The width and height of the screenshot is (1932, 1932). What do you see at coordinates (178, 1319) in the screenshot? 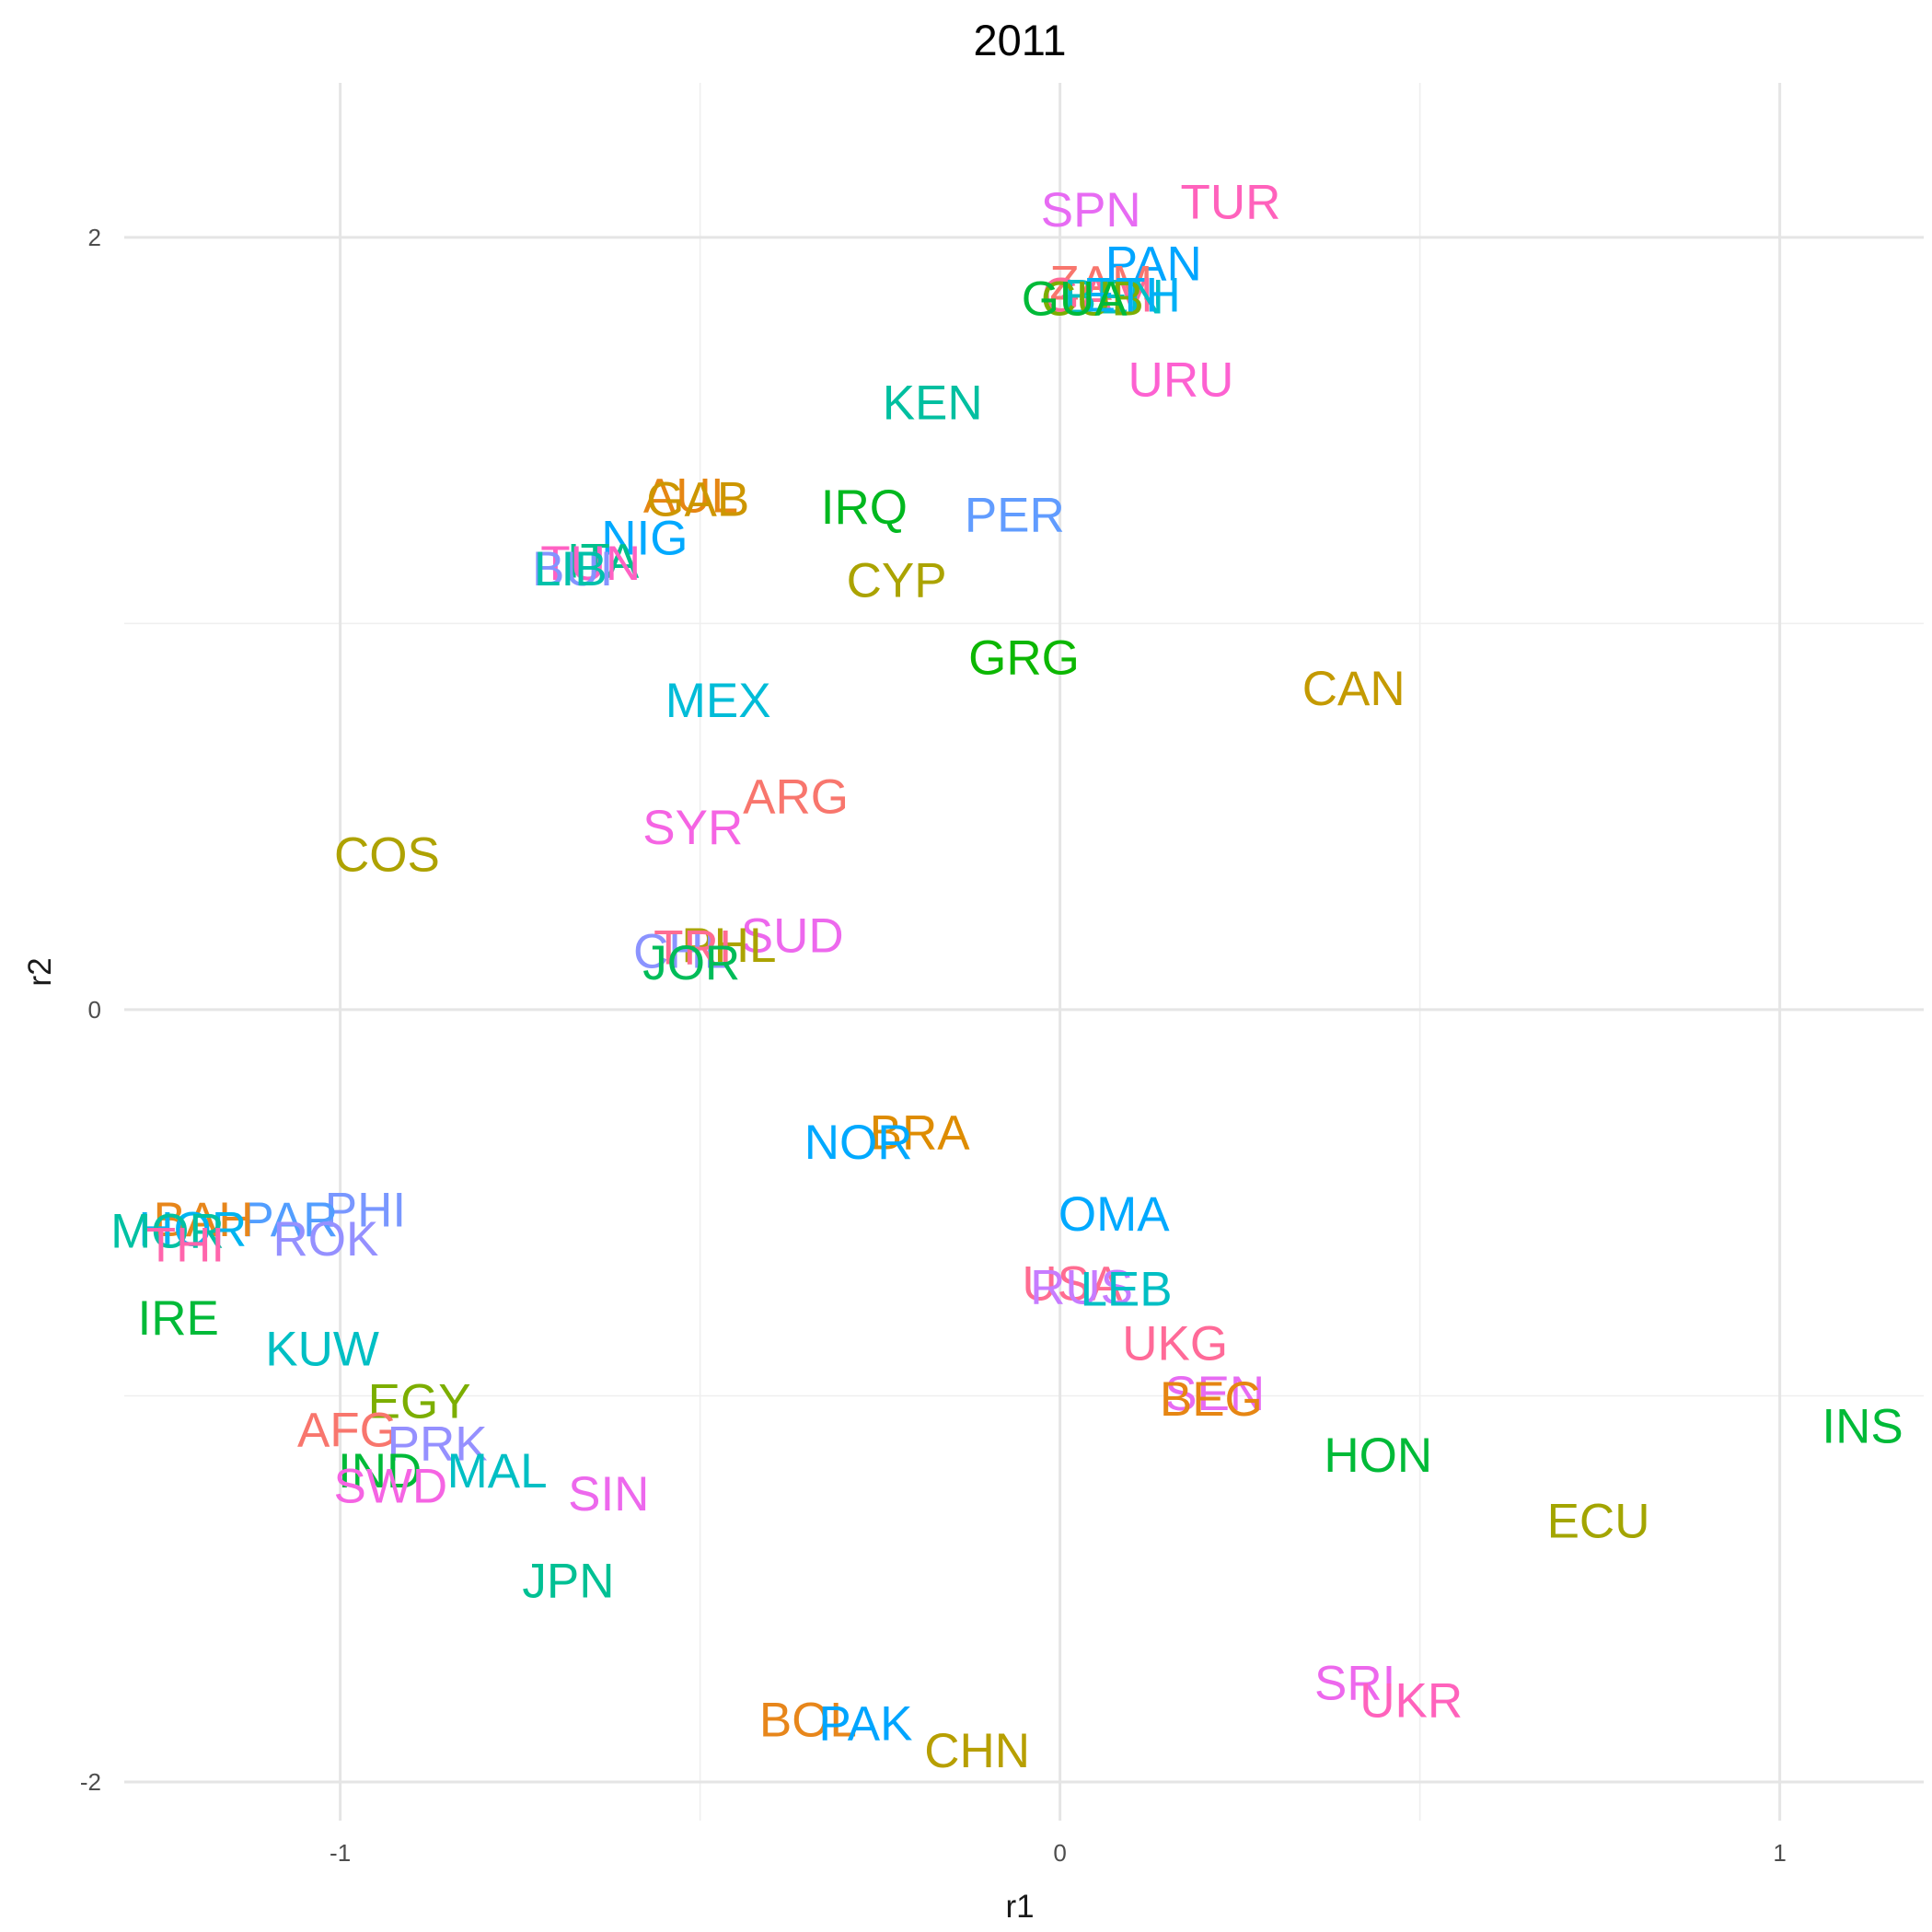
I see `point-label-ire: IRE` at bounding box center [178, 1319].